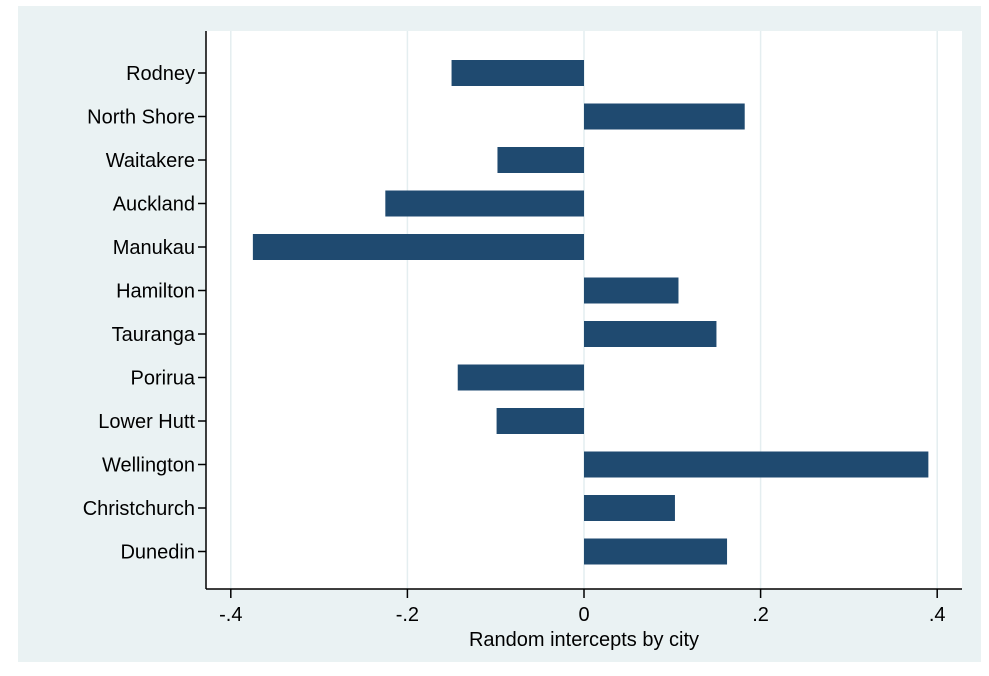  Describe the element at coordinates (150, 161) in the screenshot. I see `category-label: Waitakere` at that location.